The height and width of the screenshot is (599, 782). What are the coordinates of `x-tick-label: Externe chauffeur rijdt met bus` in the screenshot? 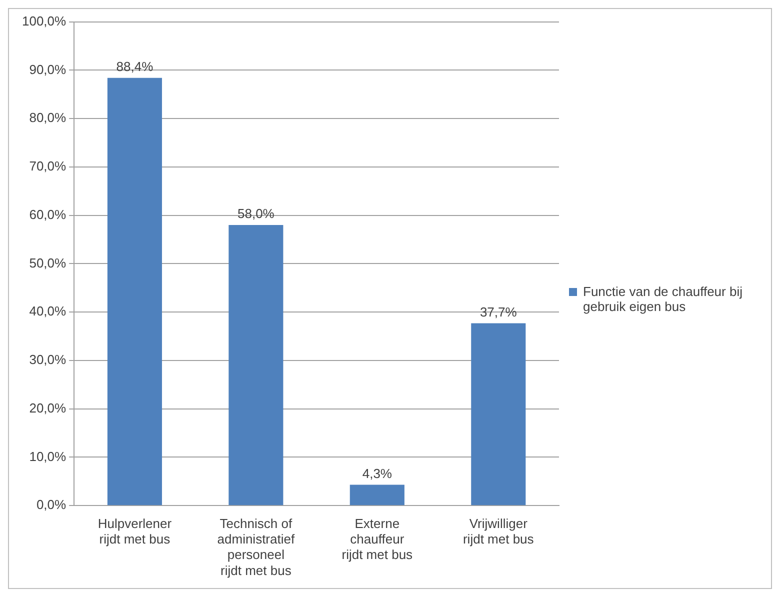 It's located at (378, 539).